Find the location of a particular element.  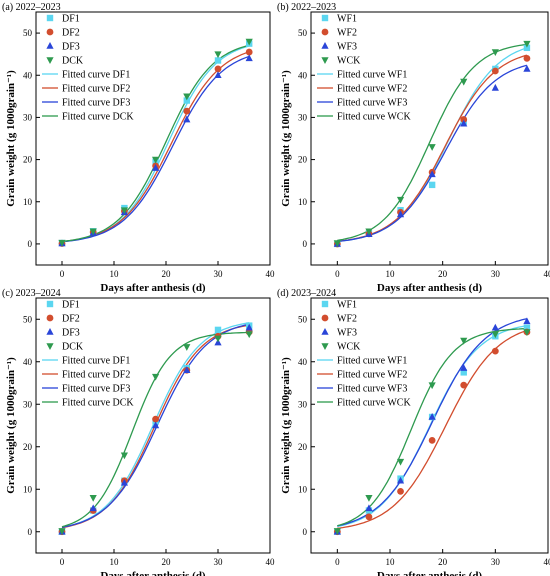

legend-label: DF2 is located at coordinates (71, 33).